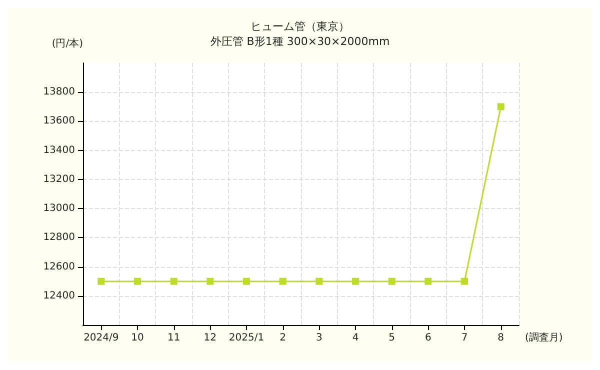 The width and height of the screenshot is (600, 370). I want to click on x-tick-label: 8, so click(501, 338).